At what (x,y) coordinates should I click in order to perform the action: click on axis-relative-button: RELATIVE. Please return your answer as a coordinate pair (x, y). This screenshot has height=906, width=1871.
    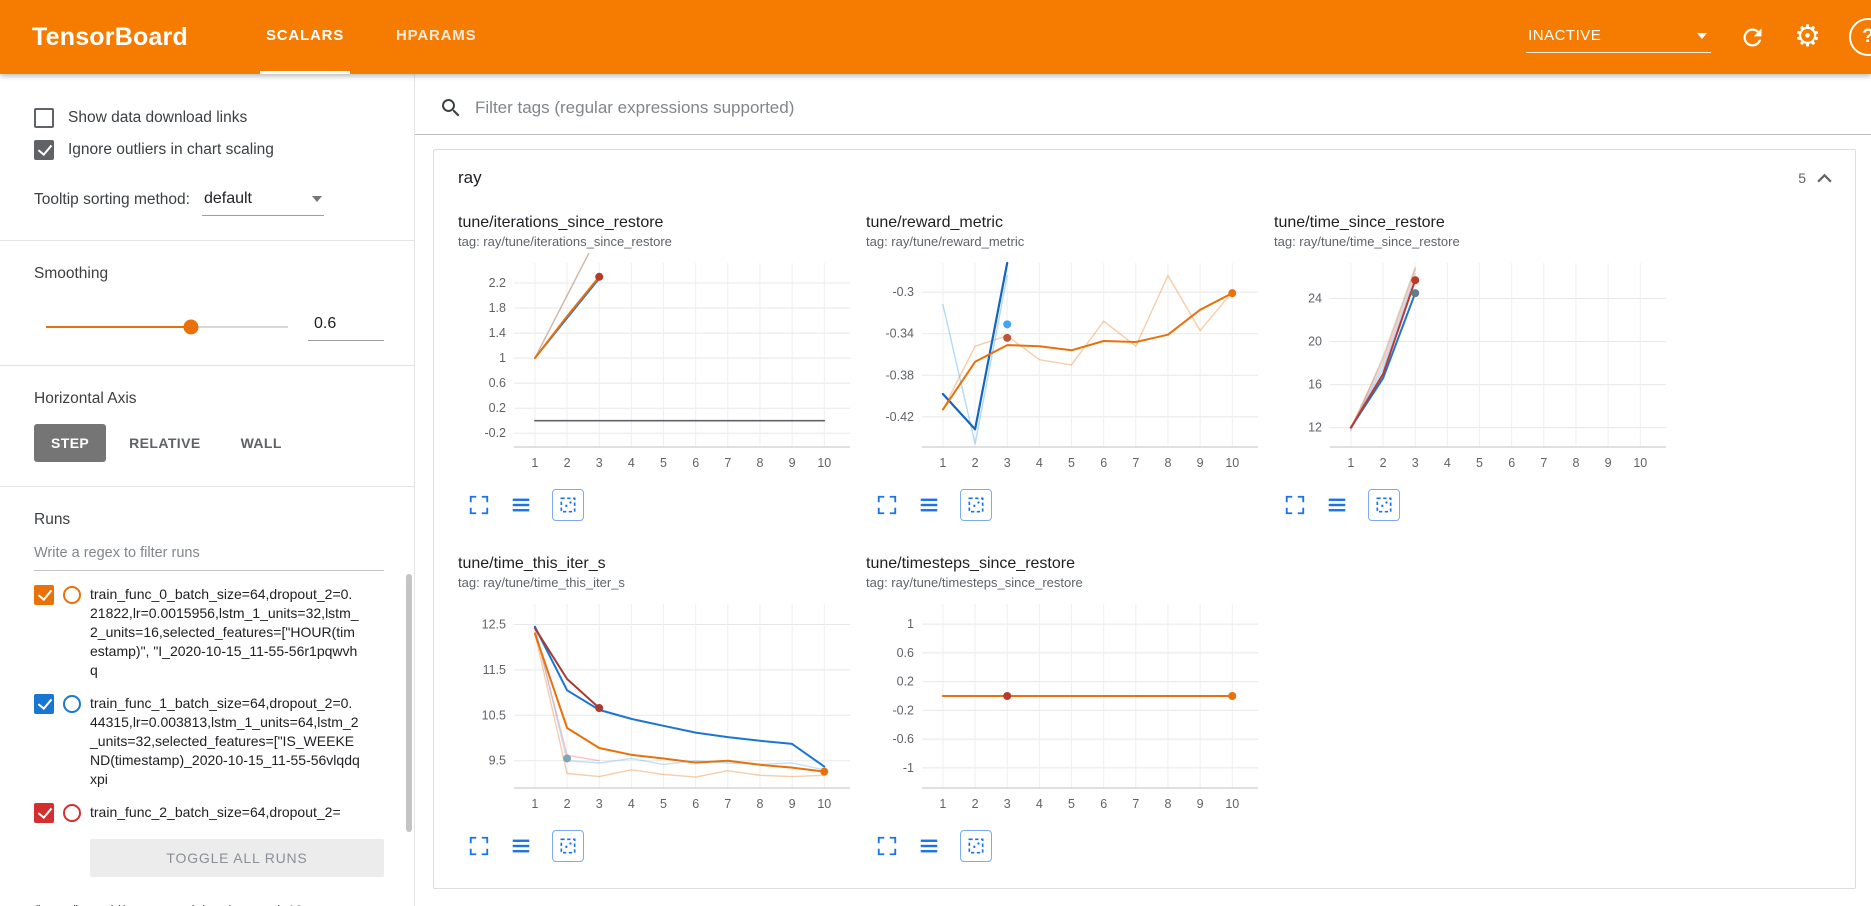
    Looking at the image, I should click on (164, 443).